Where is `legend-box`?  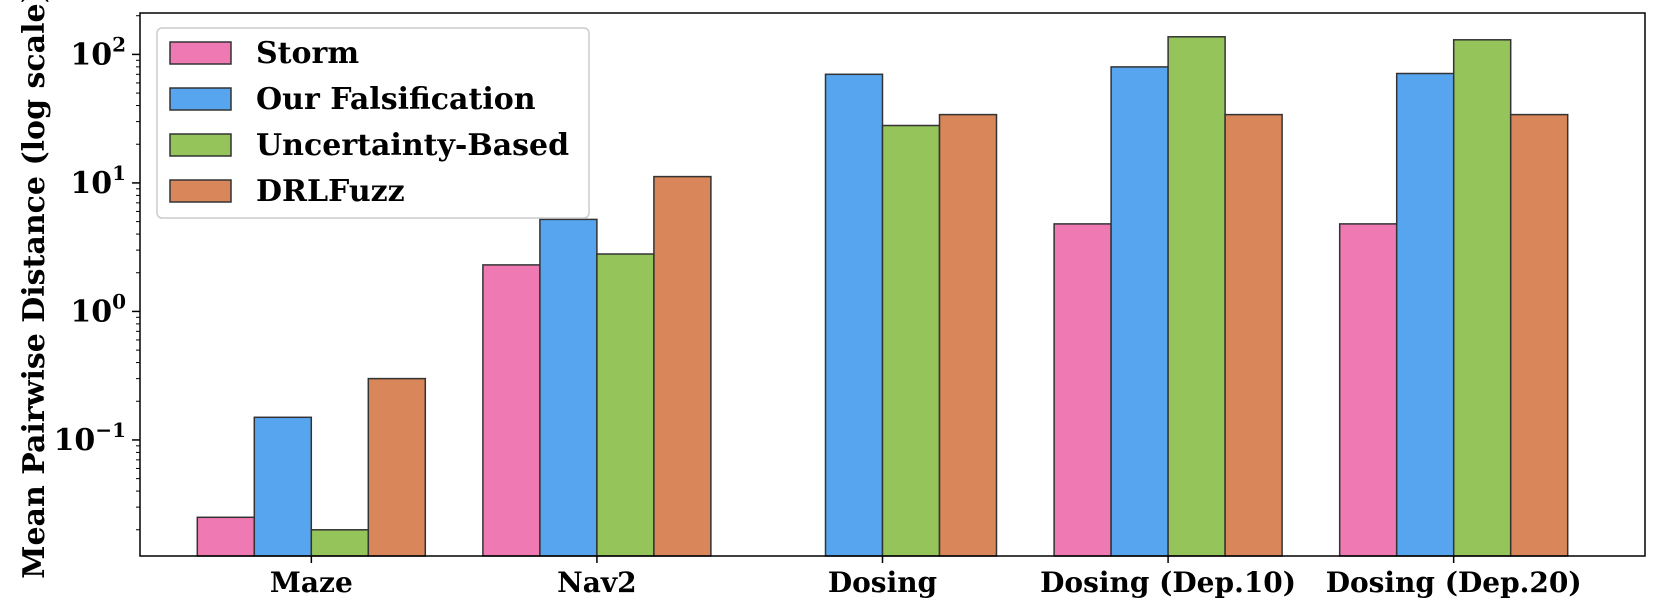
legend-box is located at coordinates (373, 123).